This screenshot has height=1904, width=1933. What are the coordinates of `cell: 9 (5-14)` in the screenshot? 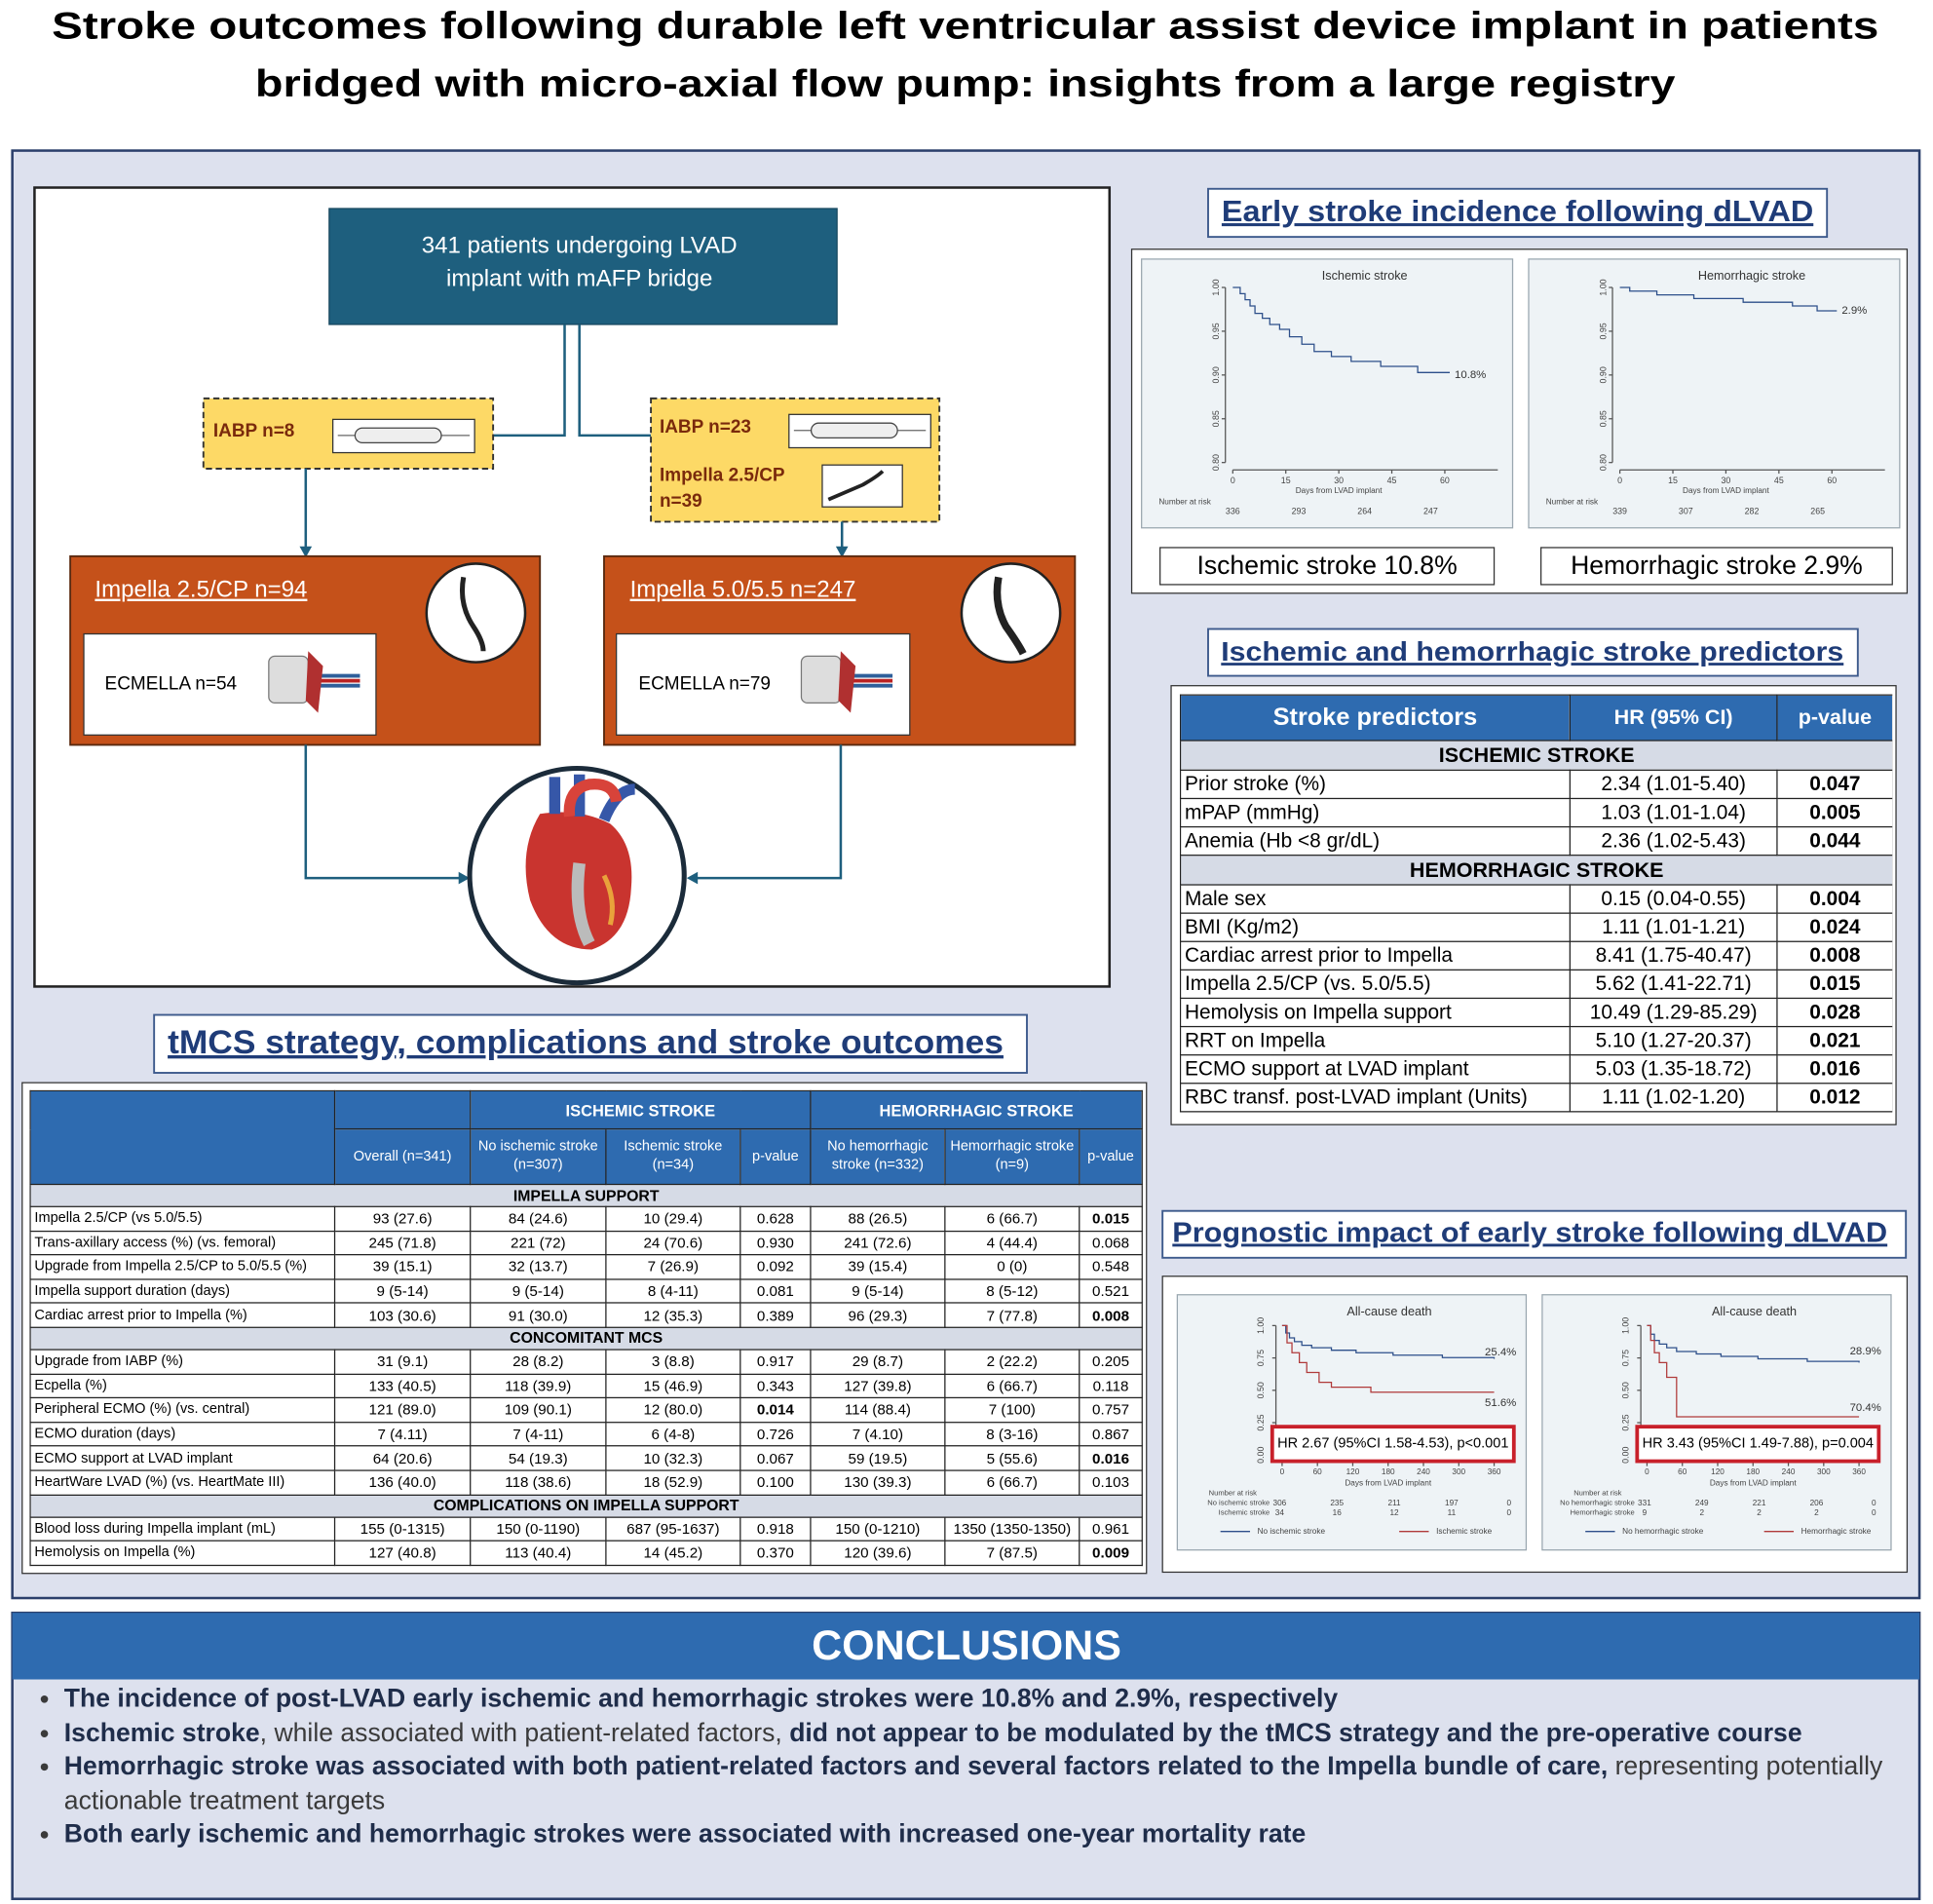 It's located at (878, 1291).